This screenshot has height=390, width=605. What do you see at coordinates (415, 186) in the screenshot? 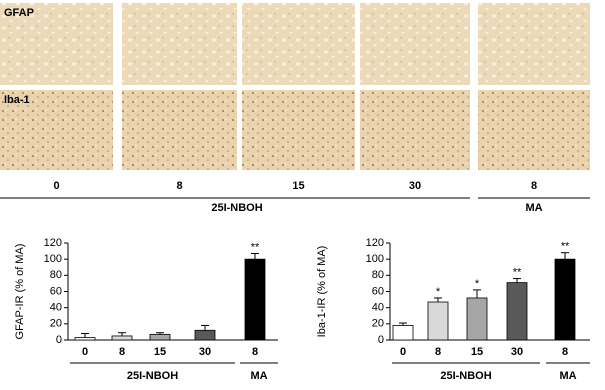
I see `dose-label: 30` at bounding box center [415, 186].